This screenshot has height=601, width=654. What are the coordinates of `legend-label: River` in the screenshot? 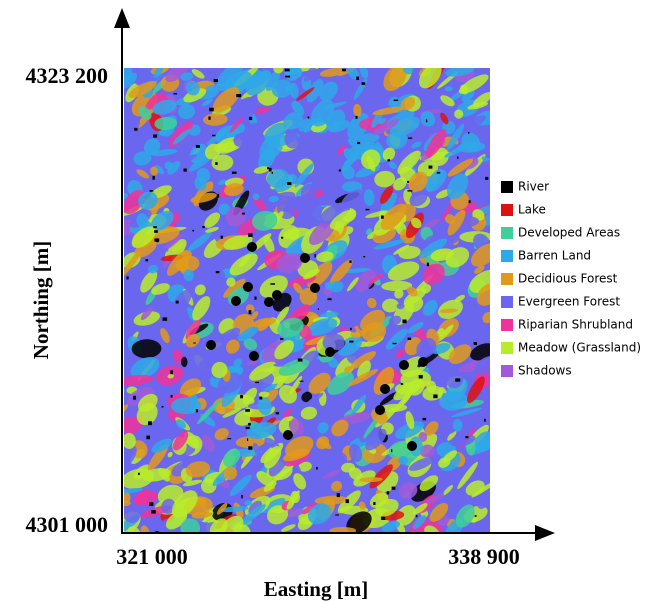 It's located at (533, 187).